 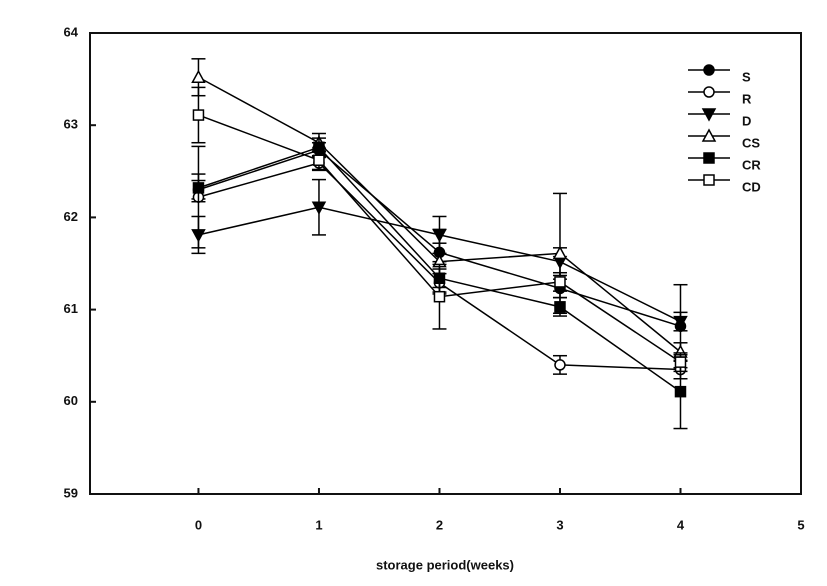 I want to click on x-tick-label: 1, so click(x=318, y=524).